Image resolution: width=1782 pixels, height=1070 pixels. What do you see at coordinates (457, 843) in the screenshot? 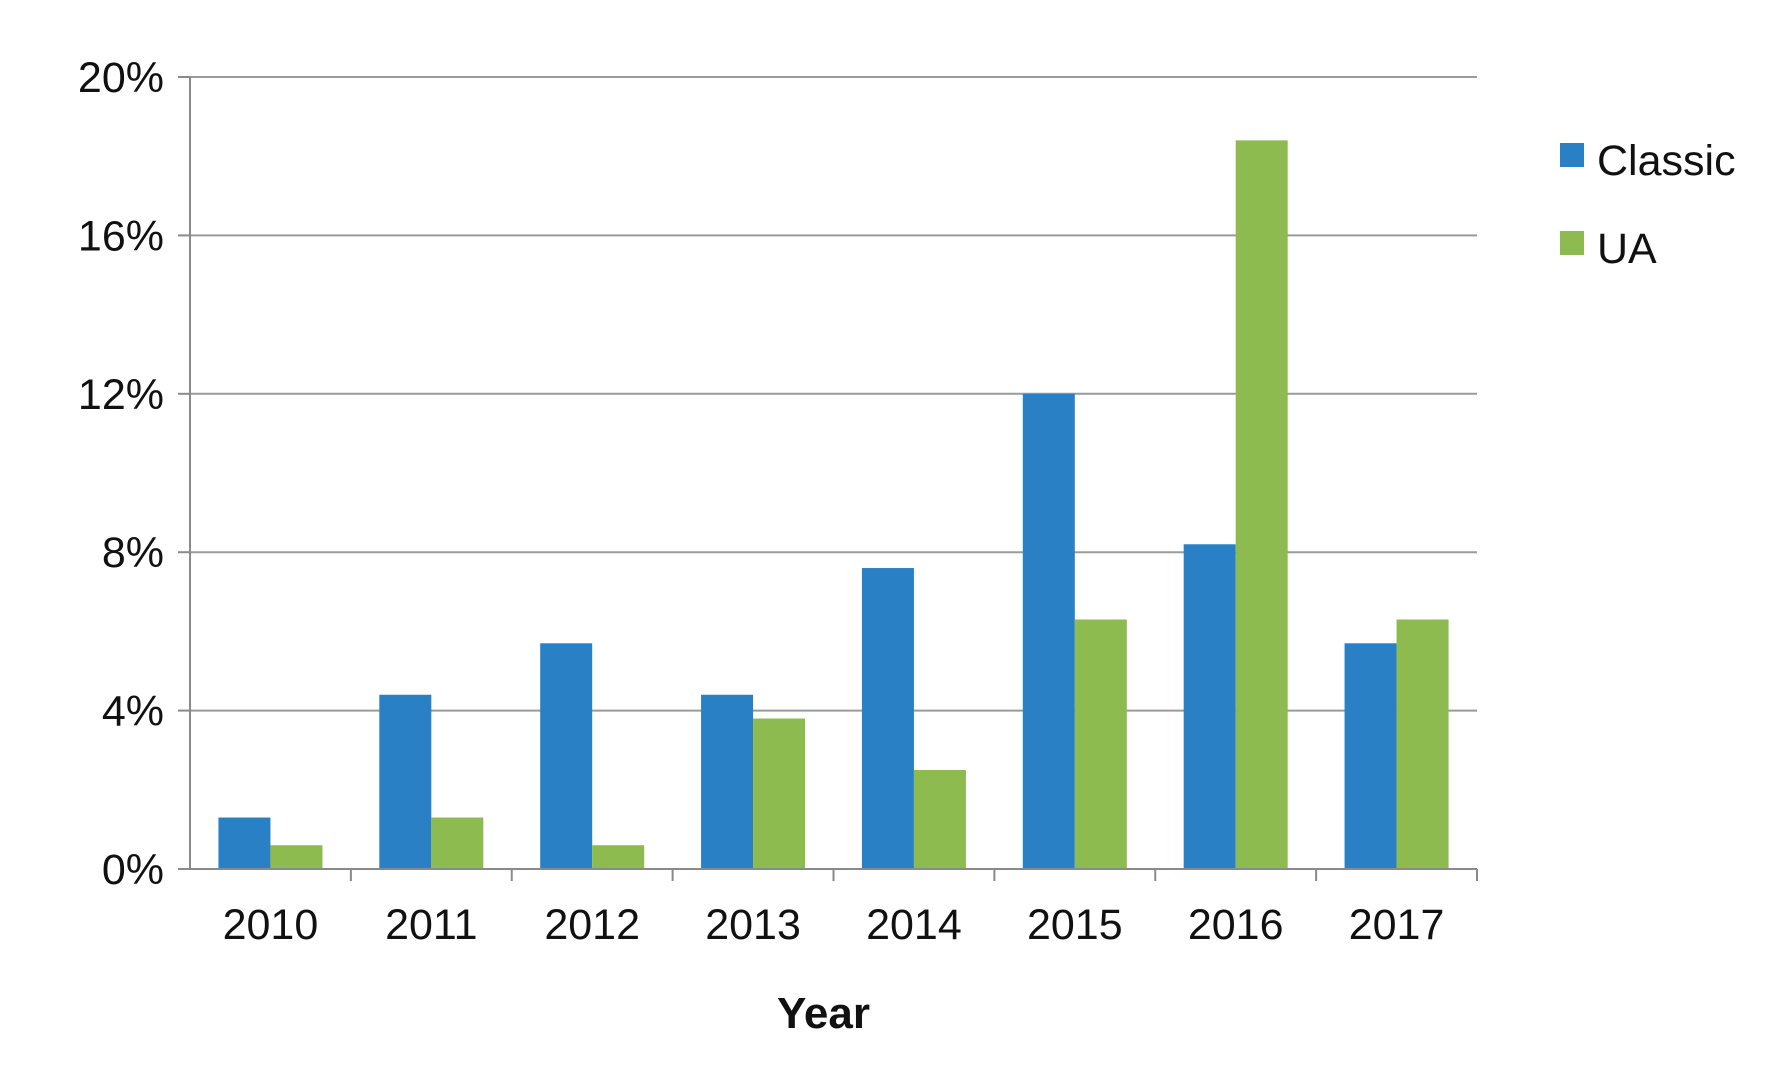
I see `bar-ua-2011` at bounding box center [457, 843].